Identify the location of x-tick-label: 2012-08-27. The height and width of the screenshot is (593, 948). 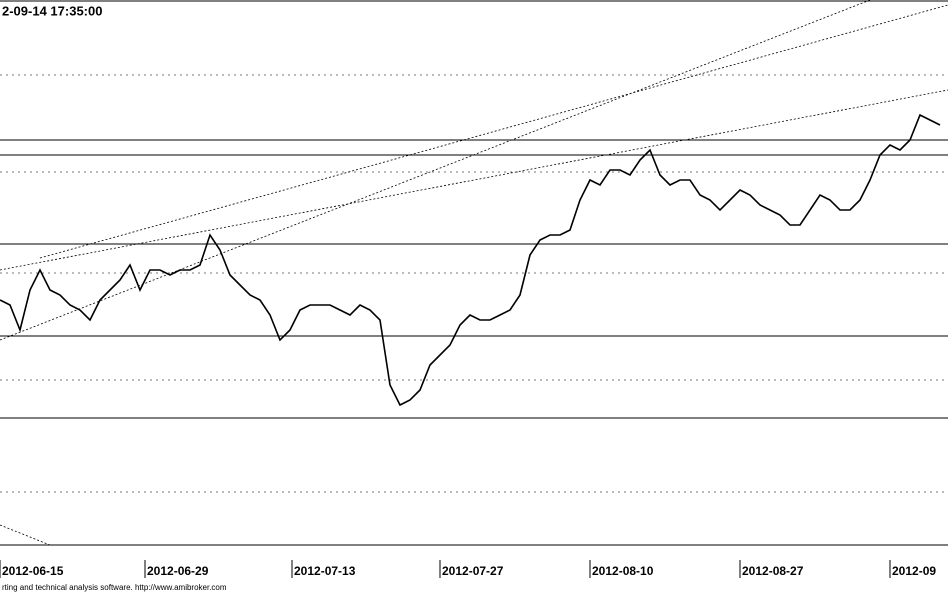
(773, 571).